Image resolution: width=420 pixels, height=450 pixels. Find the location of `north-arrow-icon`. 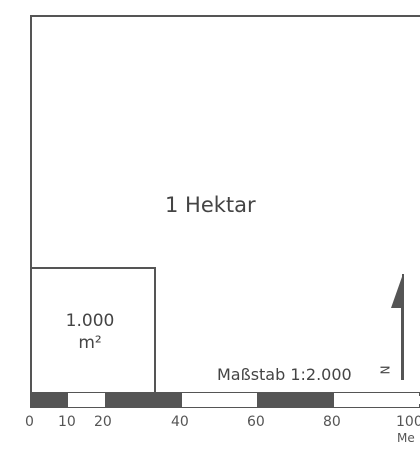

north-arrow-icon is located at coordinates (397, 327).